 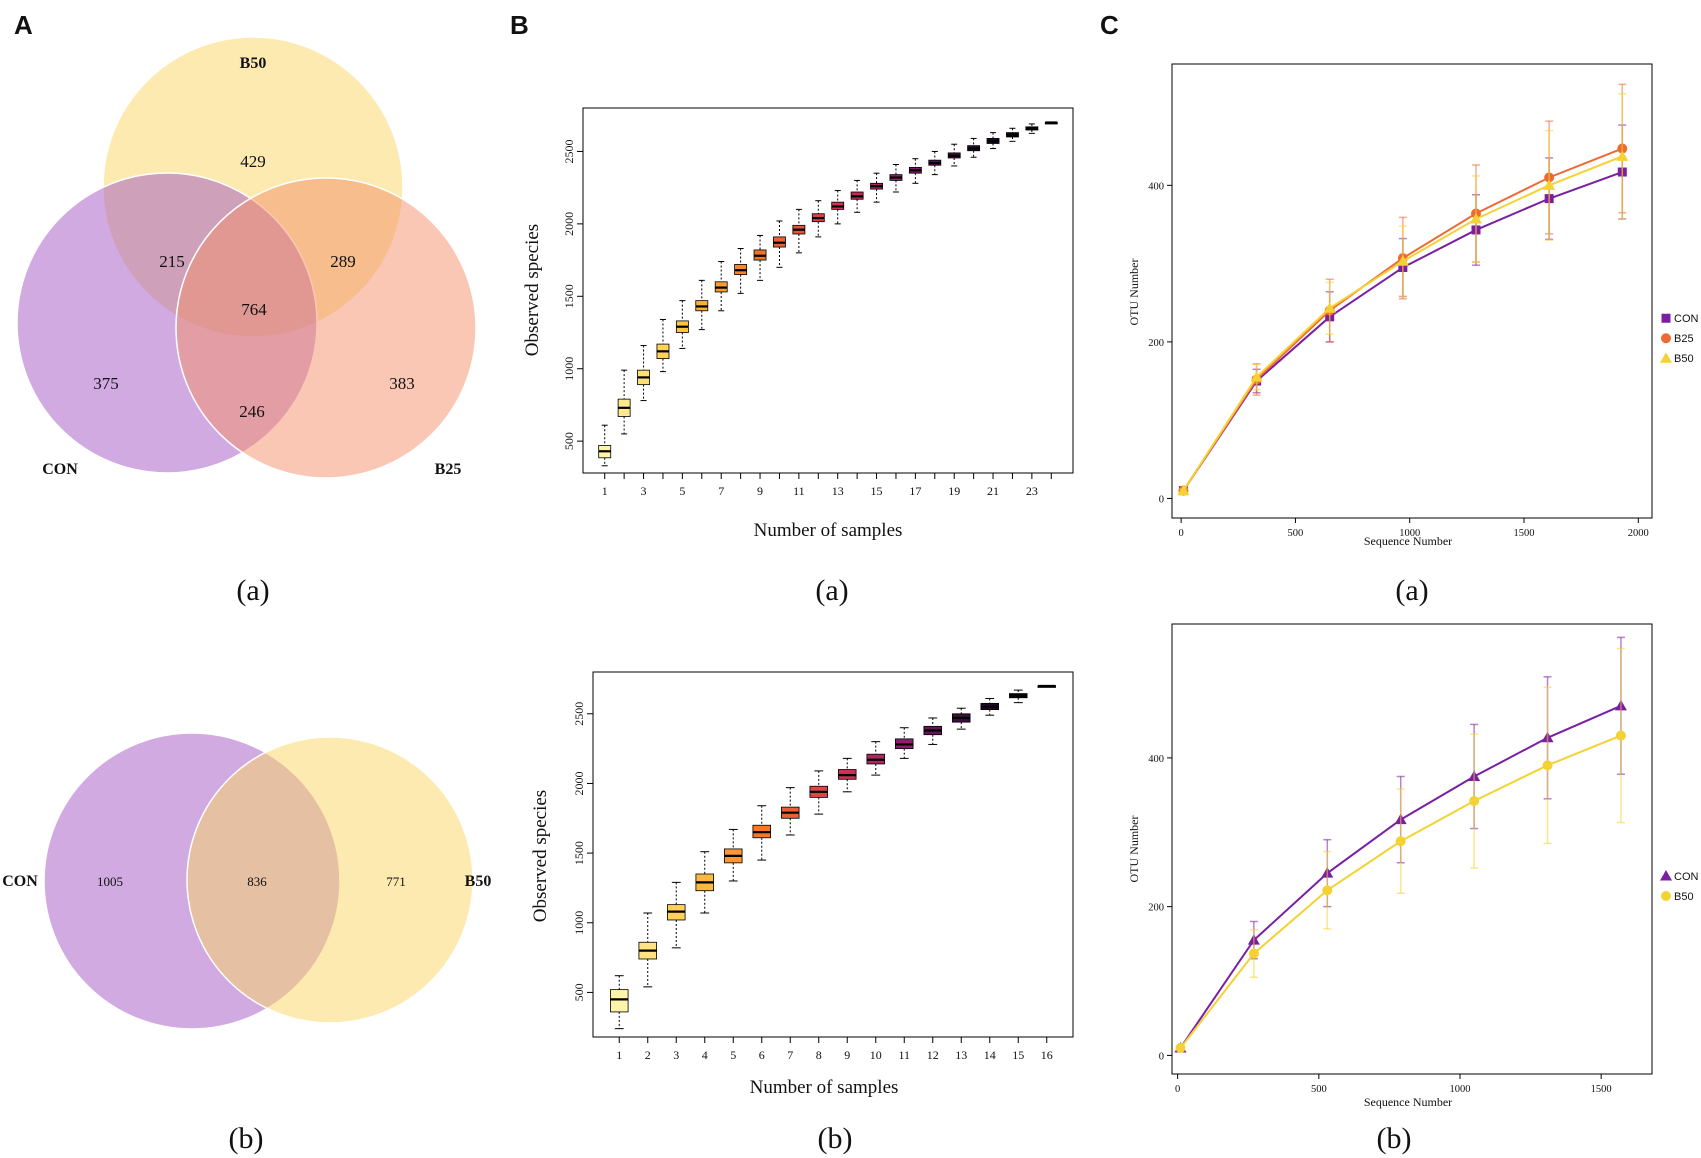 What do you see at coordinates (20, 881) in the screenshot?
I see `venn-b-label-con: CON` at bounding box center [20, 881].